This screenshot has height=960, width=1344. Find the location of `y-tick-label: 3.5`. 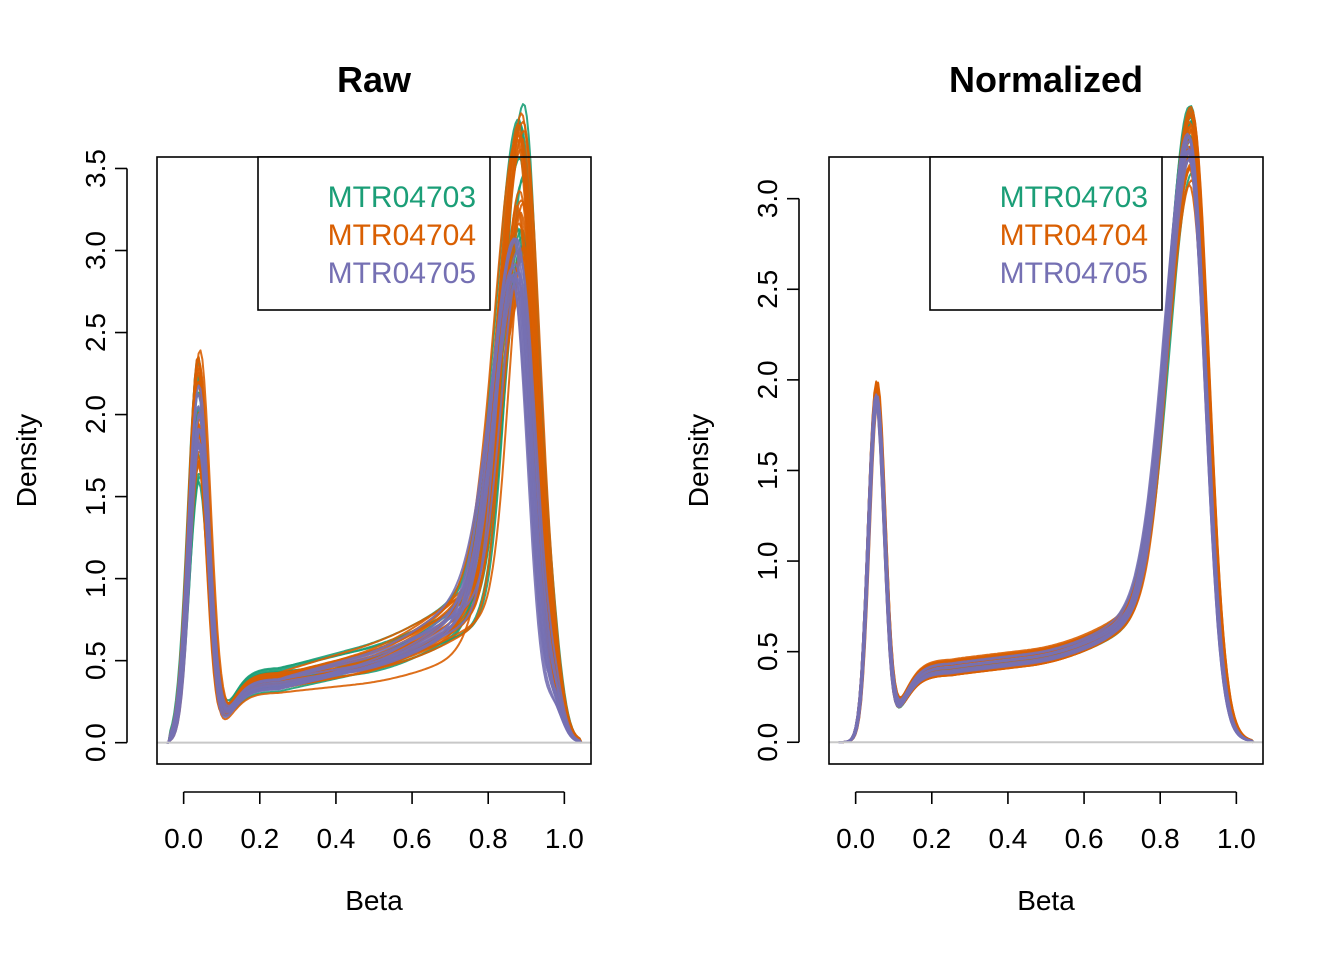

y-tick-label: 3.5 is located at coordinates (95, 168).